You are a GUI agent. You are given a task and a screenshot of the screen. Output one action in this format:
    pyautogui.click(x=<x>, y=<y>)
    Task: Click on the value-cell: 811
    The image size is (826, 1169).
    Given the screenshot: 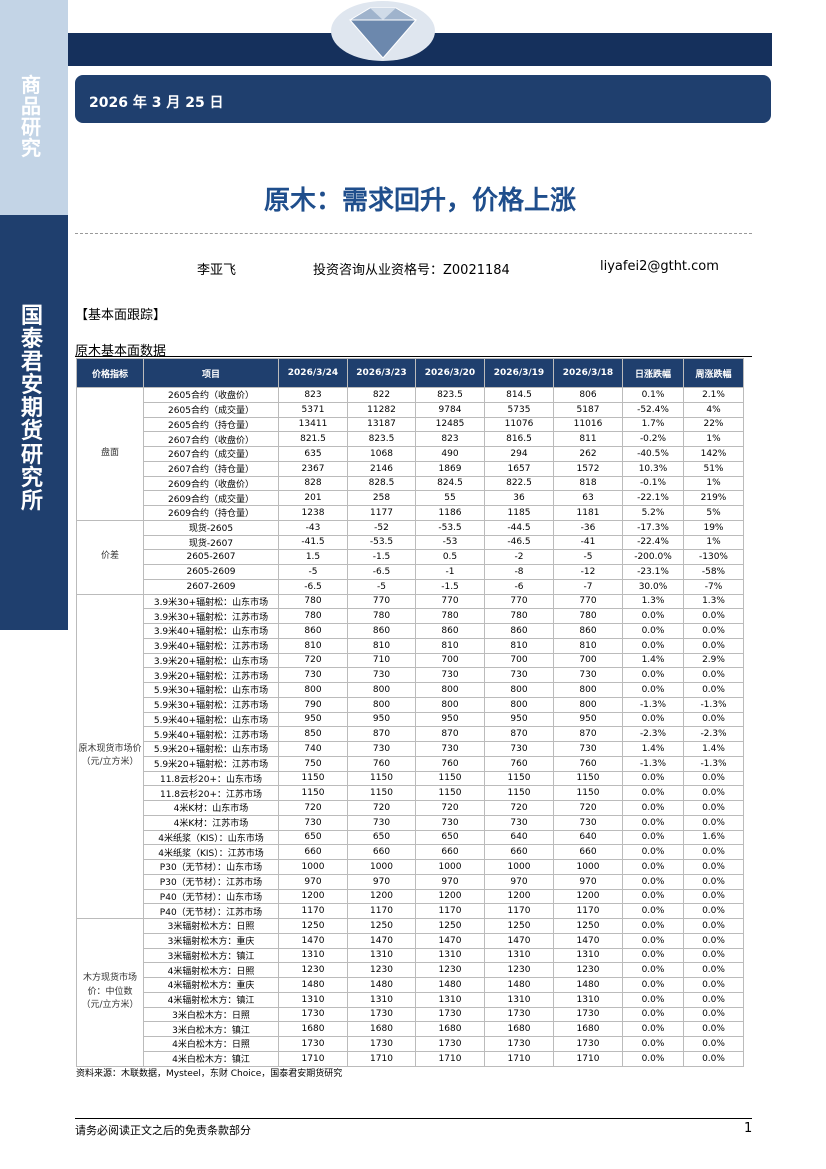 What is the action you would take?
    pyautogui.click(x=588, y=439)
    